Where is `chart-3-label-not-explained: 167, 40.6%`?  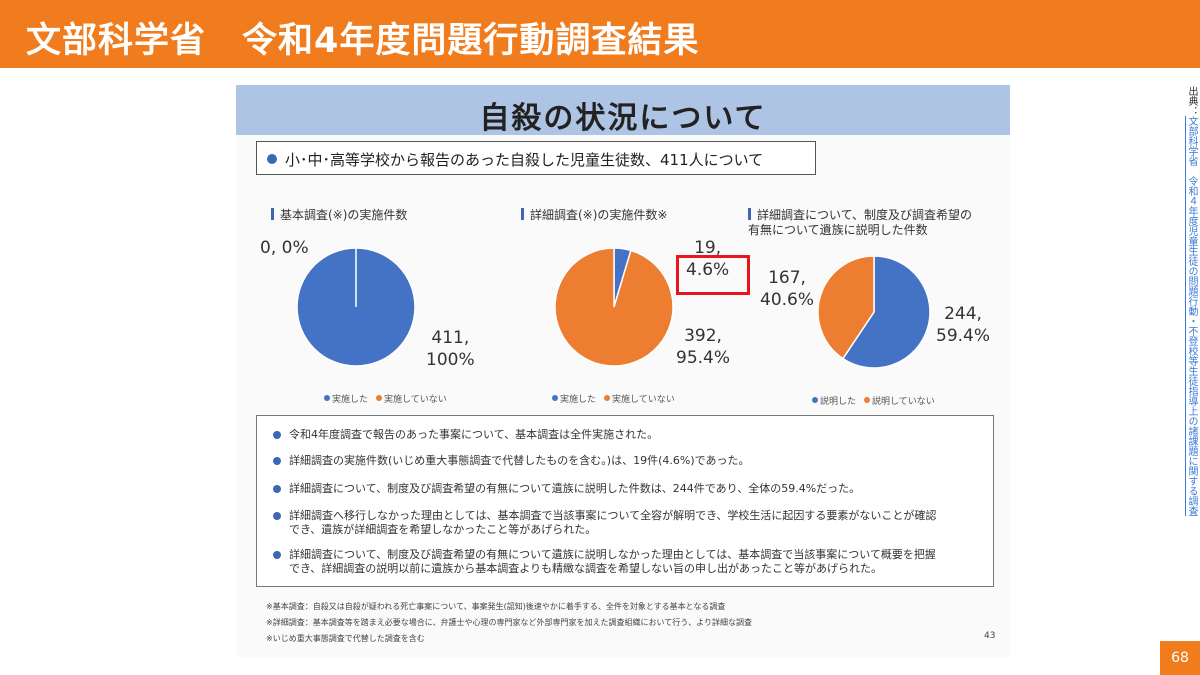 chart-3-label-not-explained: 167, 40.6% is located at coordinates (787, 289).